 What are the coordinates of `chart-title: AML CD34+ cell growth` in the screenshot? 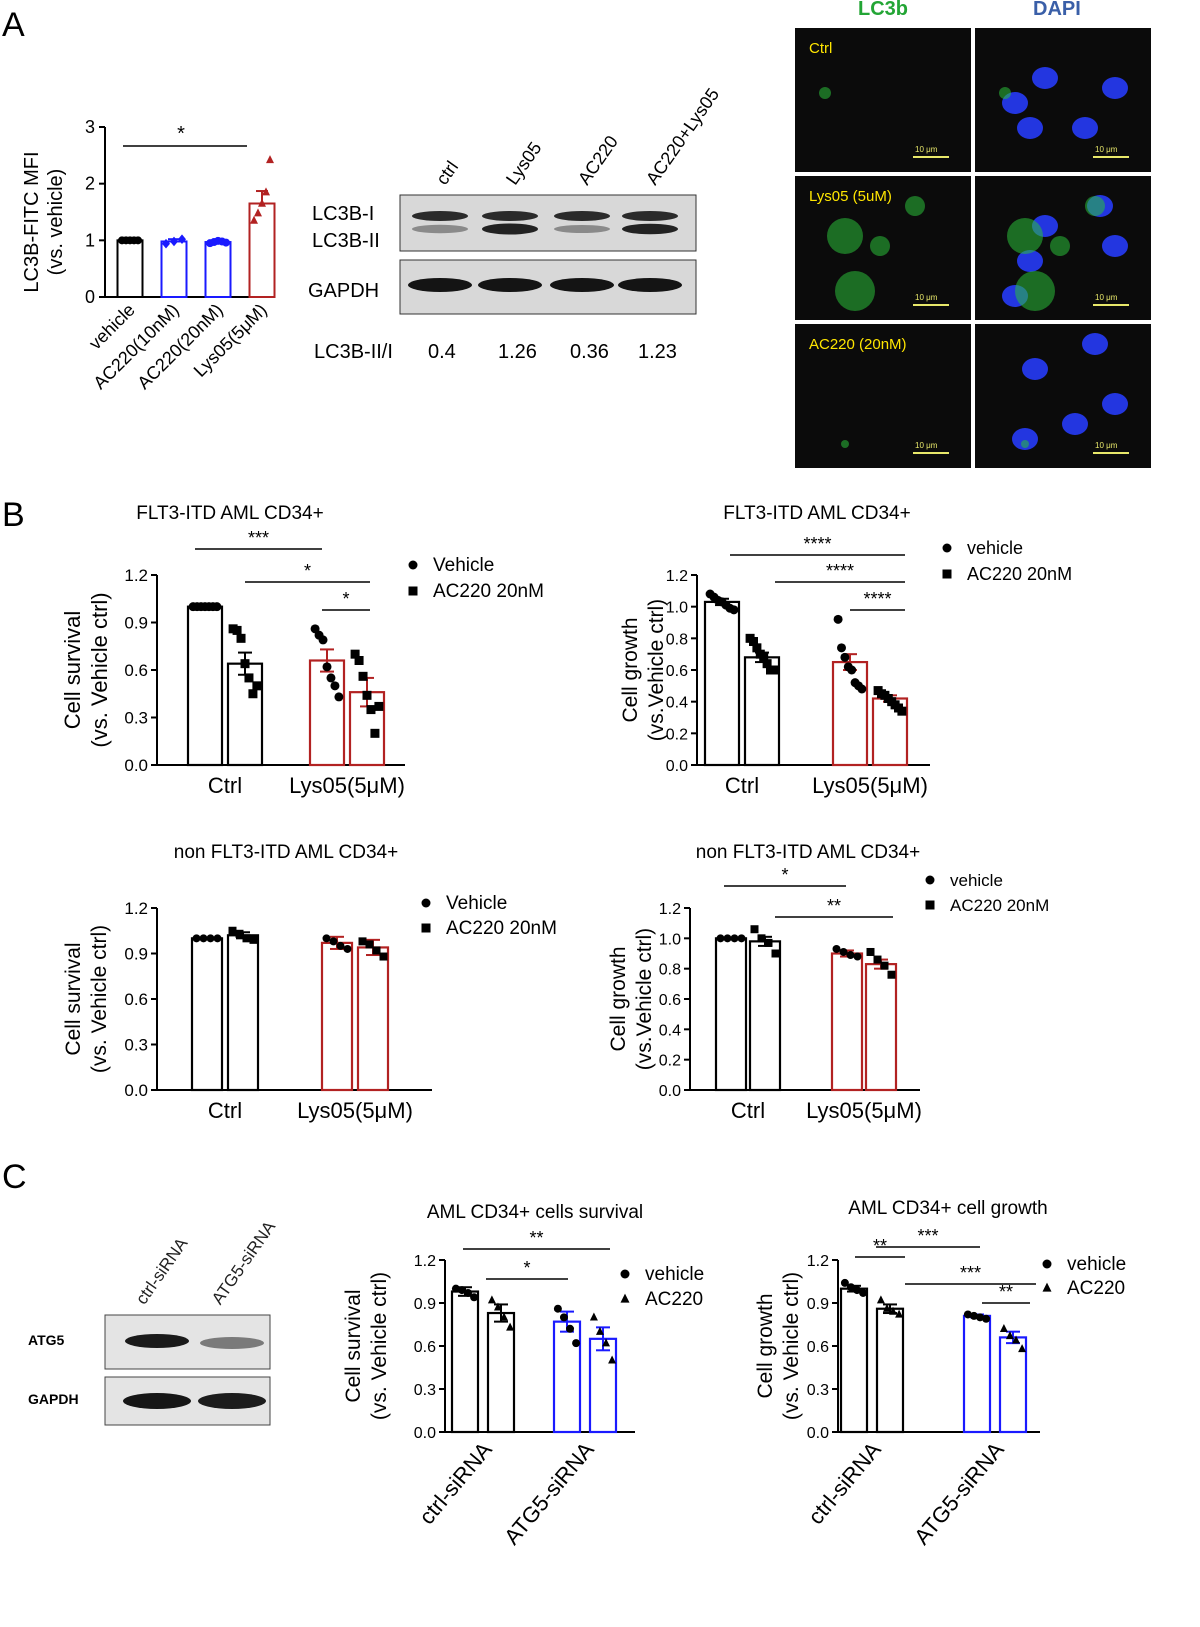 It's located at (947, 1208).